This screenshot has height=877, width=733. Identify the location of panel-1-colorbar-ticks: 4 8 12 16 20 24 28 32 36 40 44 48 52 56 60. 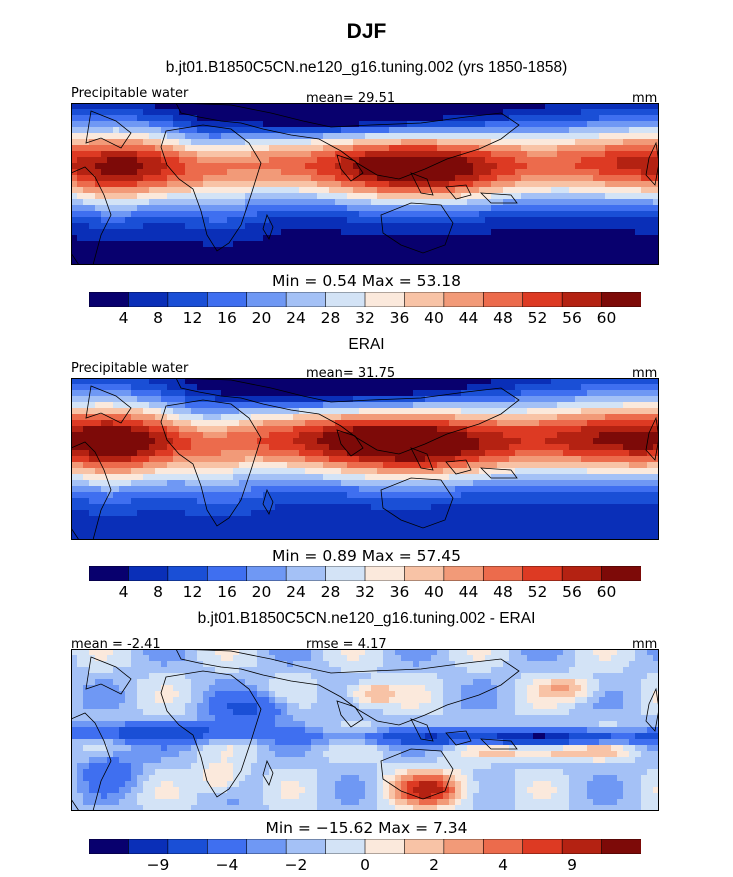
(365, 318).